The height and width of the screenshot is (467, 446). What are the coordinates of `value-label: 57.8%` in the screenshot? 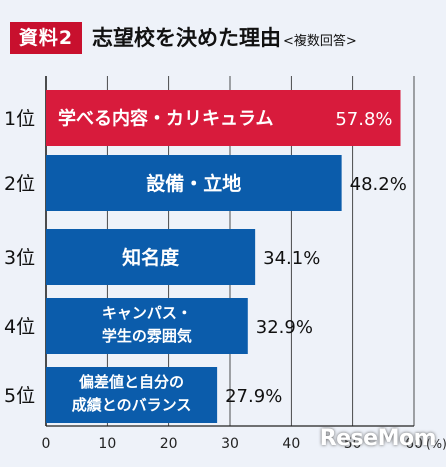 It's located at (363, 119).